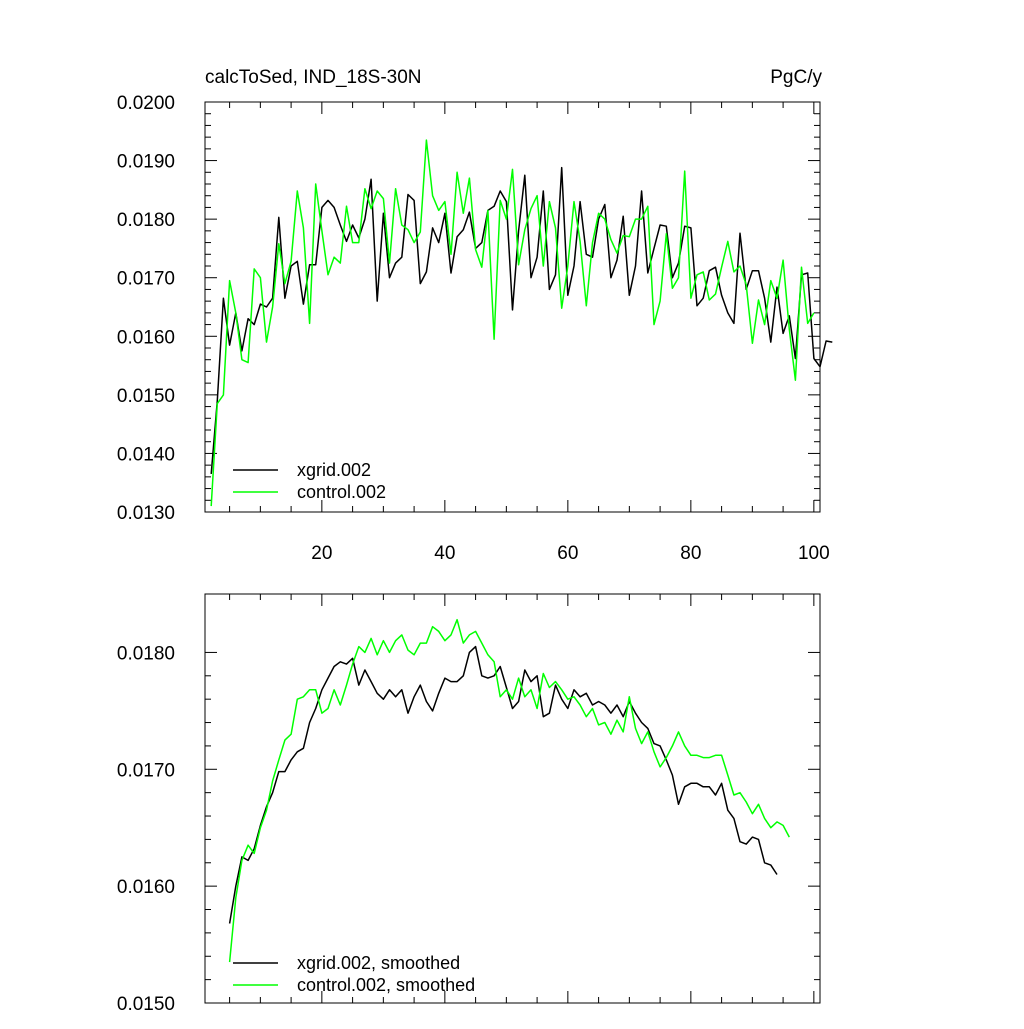 This screenshot has height=1029, width=1024. Describe the element at coordinates (378, 963) in the screenshot. I see `legend-label: xgrid.002, smoothed` at that location.